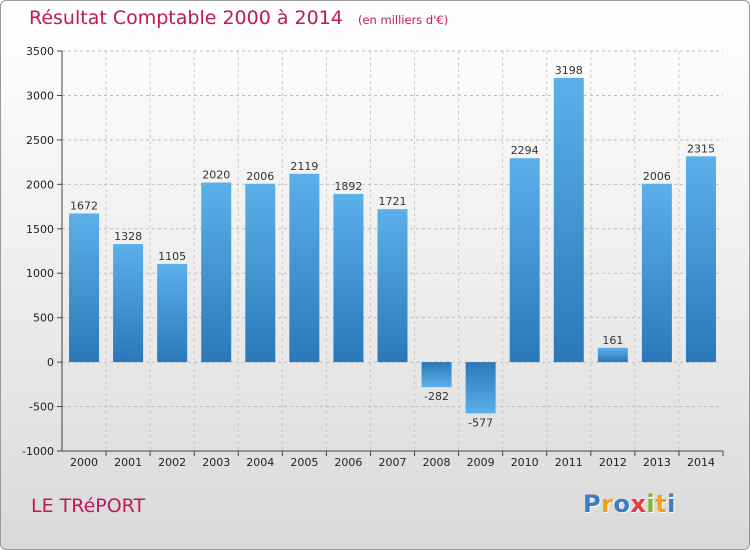  What do you see at coordinates (216, 175) in the screenshot?
I see `data-label: 2020` at bounding box center [216, 175].